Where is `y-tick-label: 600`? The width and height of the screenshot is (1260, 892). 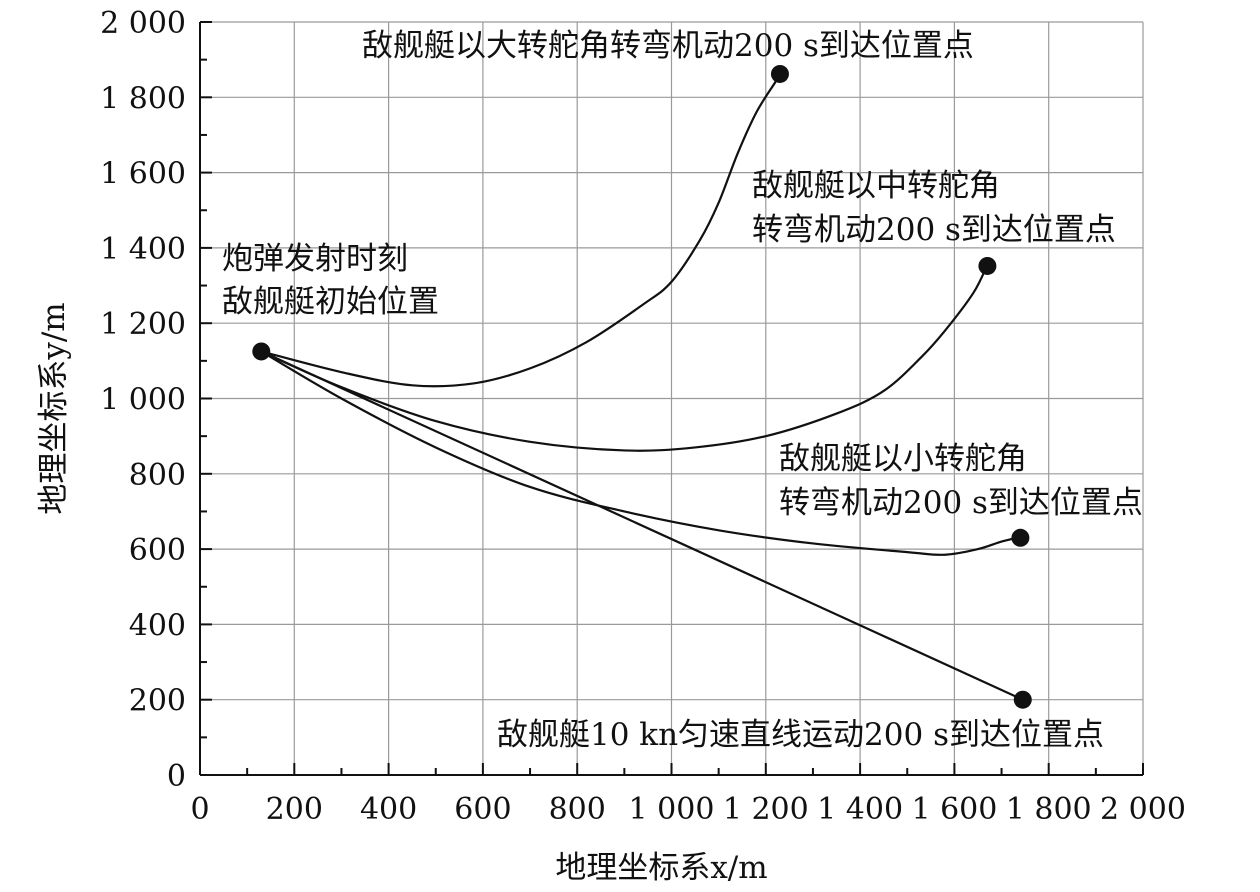
y-tick-label: 600 is located at coordinates (157, 550).